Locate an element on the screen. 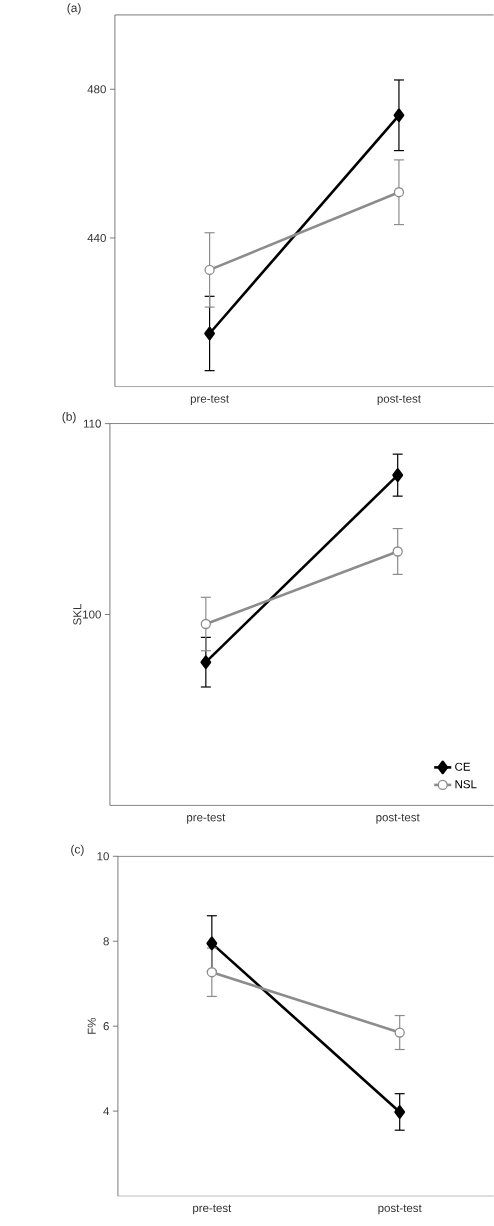 Image resolution: width=494 pixels, height=1226 pixels. chart-title: (b) is located at coordinates (69, 418).